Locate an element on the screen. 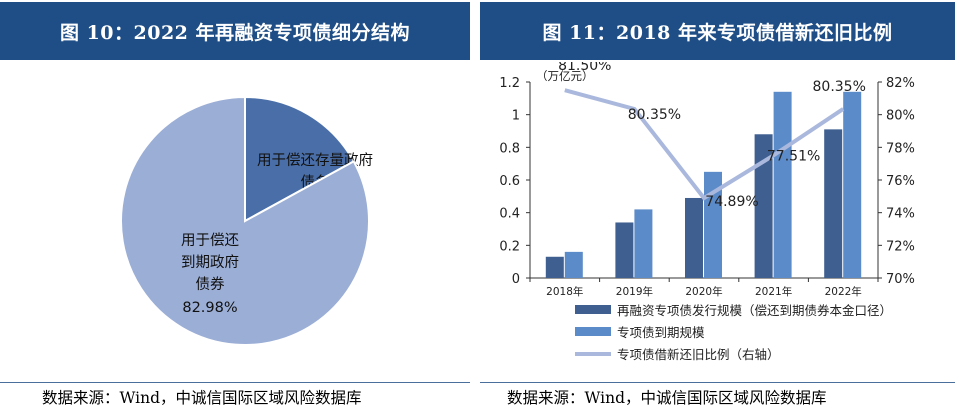 The height and width of the screenshot is (420, 955). ratio-data-label-5: 80.35% is located at coordinates (839, 87).